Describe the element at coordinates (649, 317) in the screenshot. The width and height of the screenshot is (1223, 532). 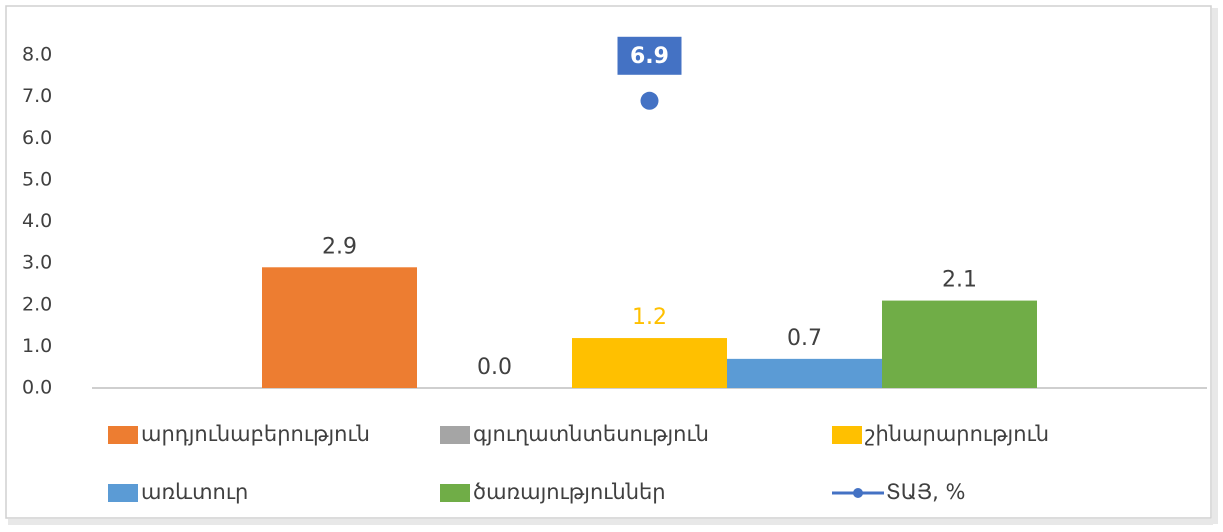
I see `data-label: 1.2` at that location.